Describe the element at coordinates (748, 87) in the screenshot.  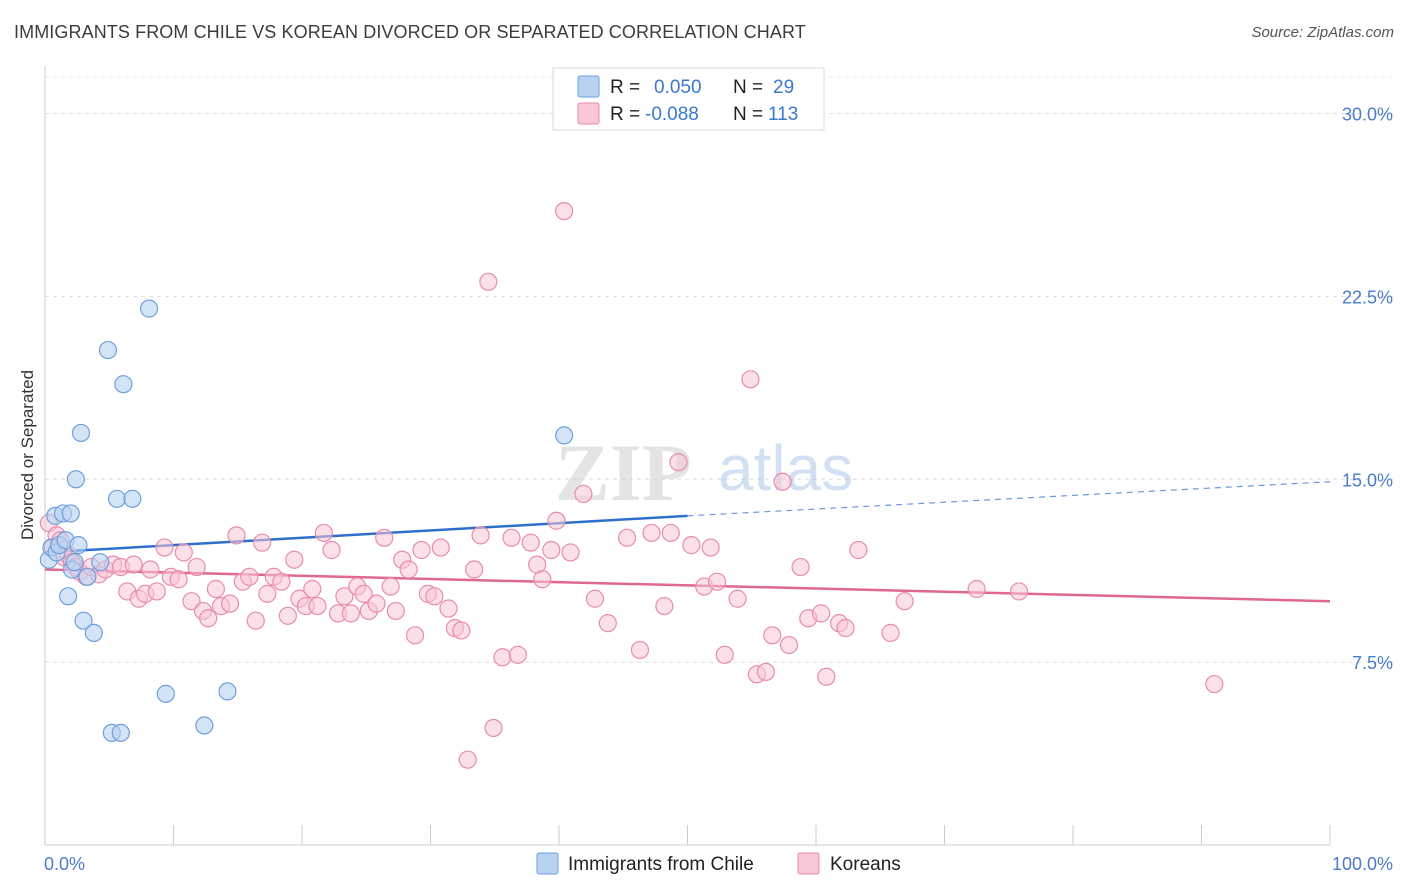
I see `legend-n-label-1: N =` at that location.